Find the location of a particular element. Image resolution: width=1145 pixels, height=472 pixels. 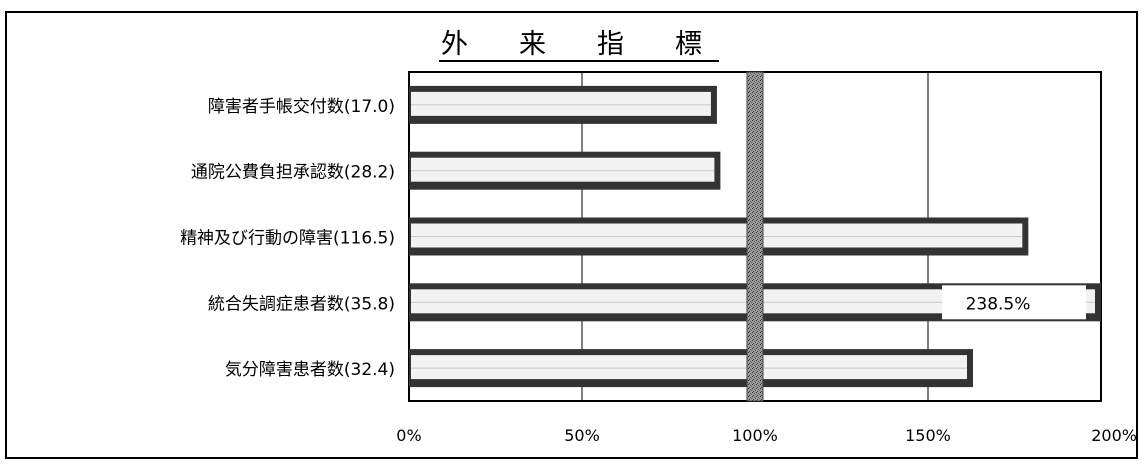

x-tick-label: 100% is located at coordinates (755, 435).